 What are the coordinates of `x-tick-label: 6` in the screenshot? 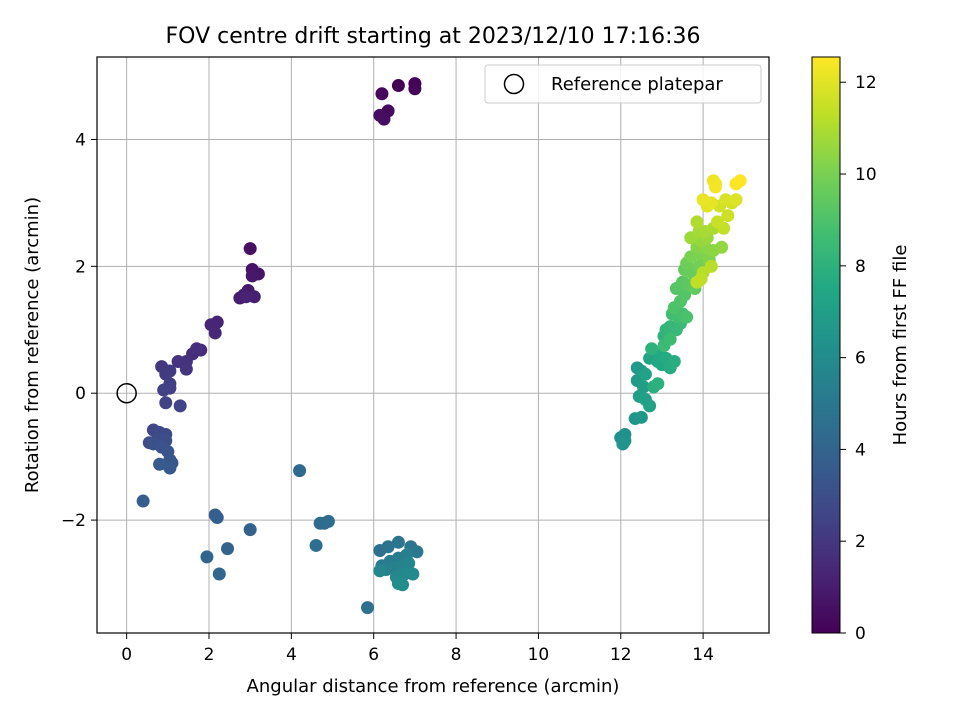 It's located at (373, 655).